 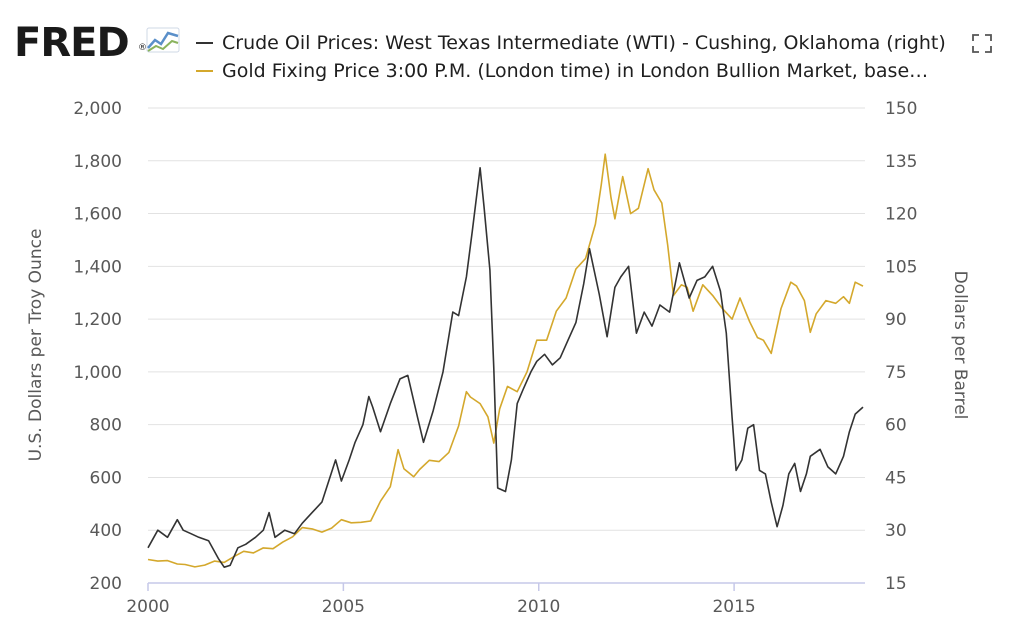 What do you see at coordinates (896, 584) in the screenshot?
I see `right-tick-label: 15` at bounding box center [896, 584].